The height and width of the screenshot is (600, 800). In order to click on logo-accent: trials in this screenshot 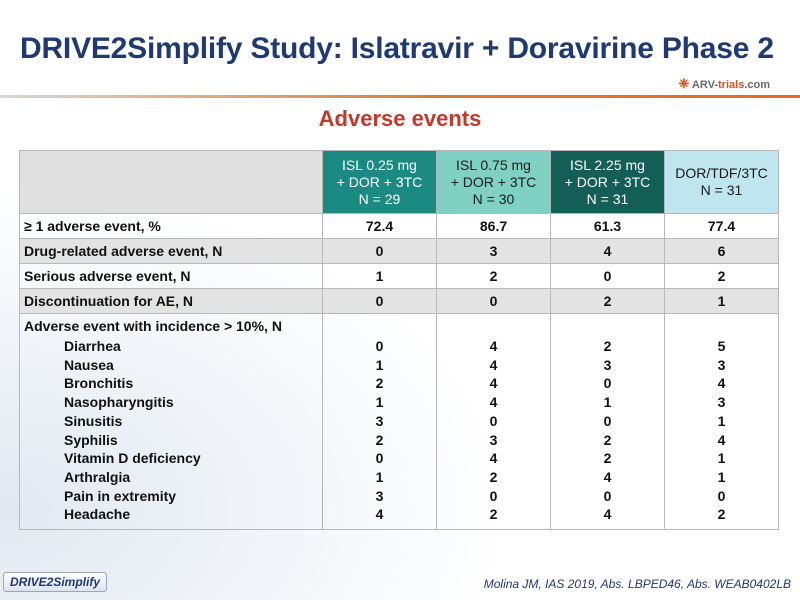, I will do `click(731, 85)`.